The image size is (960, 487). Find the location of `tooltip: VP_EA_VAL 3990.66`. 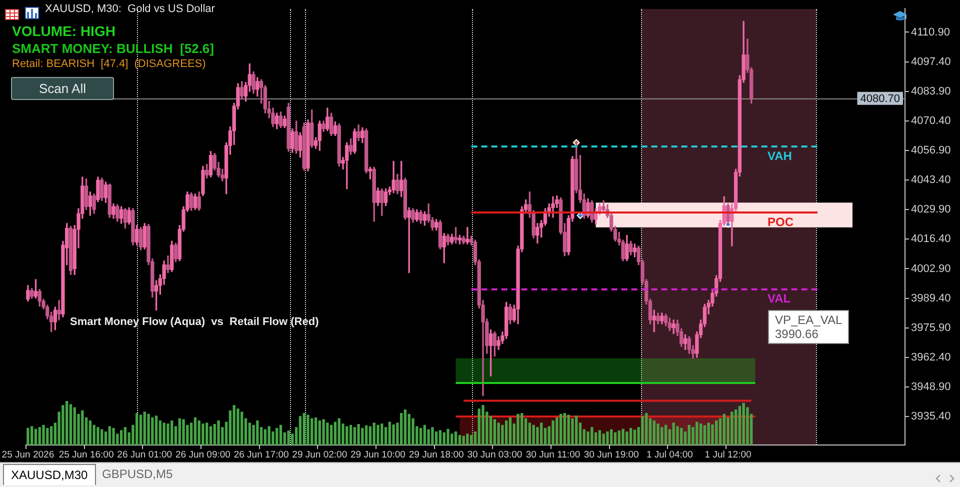

tooltip: VP_EA_VAL 3990.66 is located at coordinates (809, 327).